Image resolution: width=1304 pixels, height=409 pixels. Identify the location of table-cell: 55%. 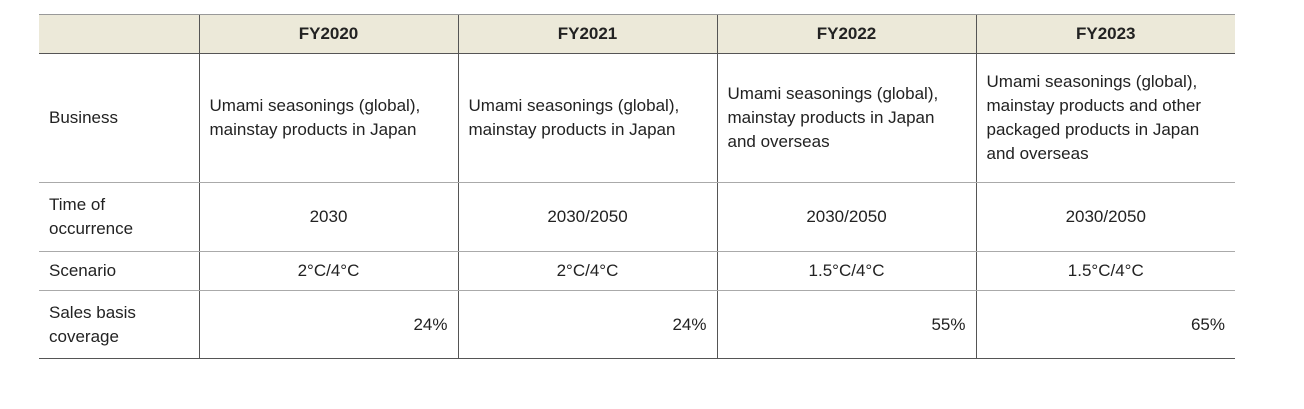
(846, 324).